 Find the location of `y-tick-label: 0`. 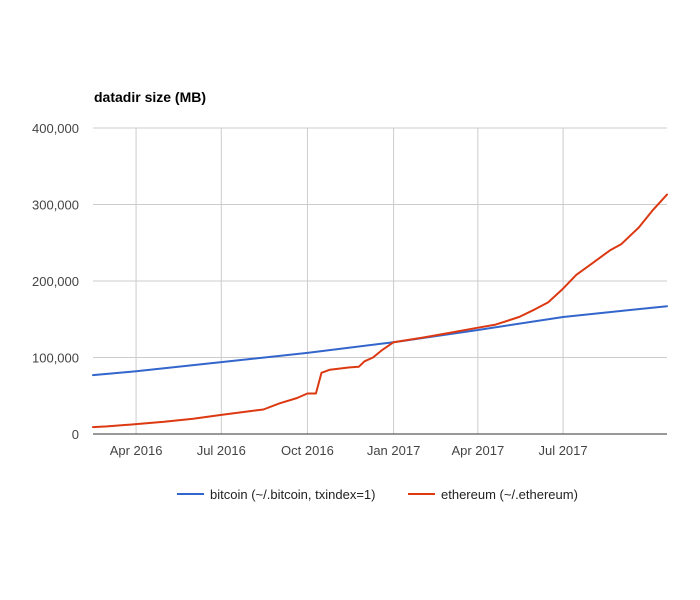

y-tick-label: 0 is located at coordinates (75, 434).